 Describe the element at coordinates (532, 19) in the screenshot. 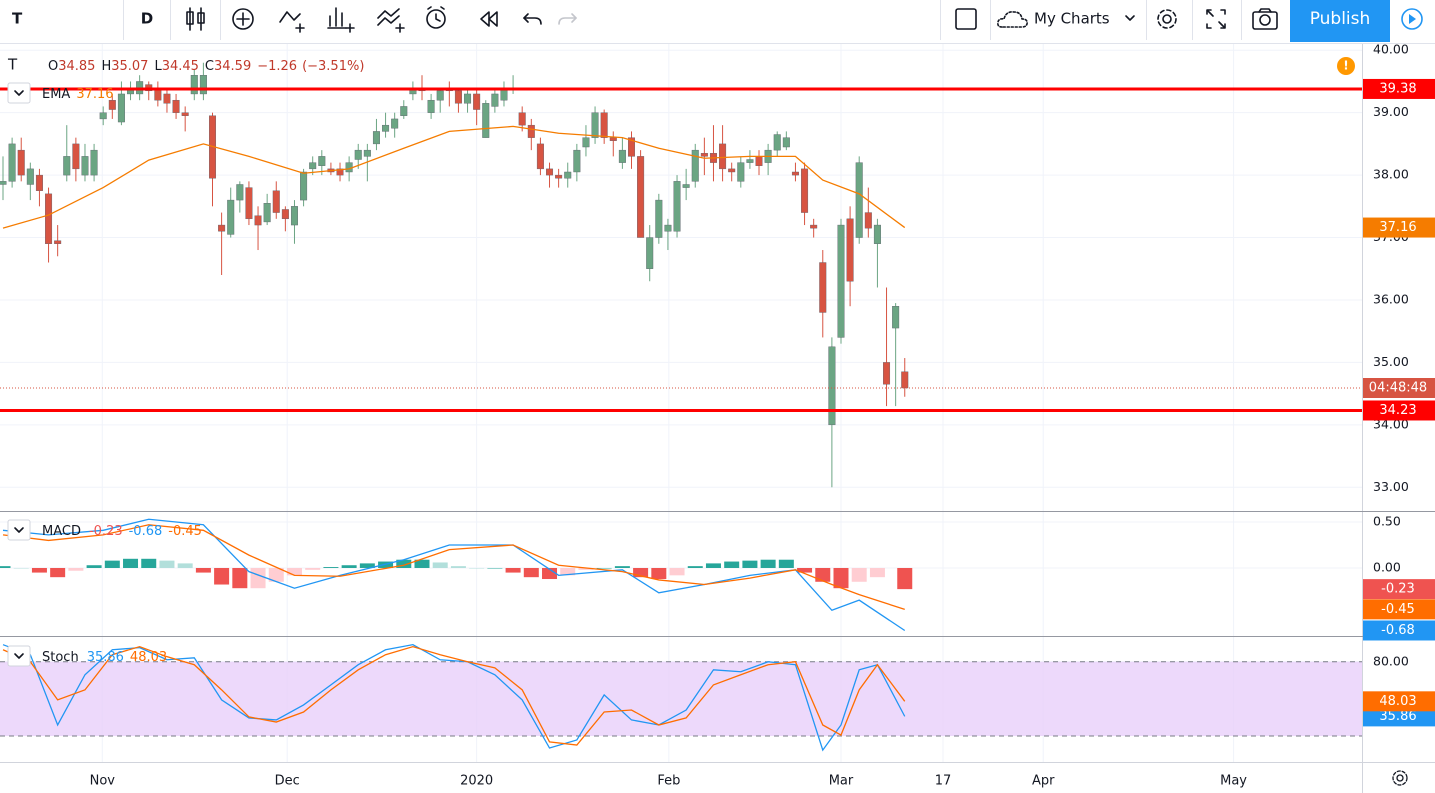

I see `undo-button` at that location.